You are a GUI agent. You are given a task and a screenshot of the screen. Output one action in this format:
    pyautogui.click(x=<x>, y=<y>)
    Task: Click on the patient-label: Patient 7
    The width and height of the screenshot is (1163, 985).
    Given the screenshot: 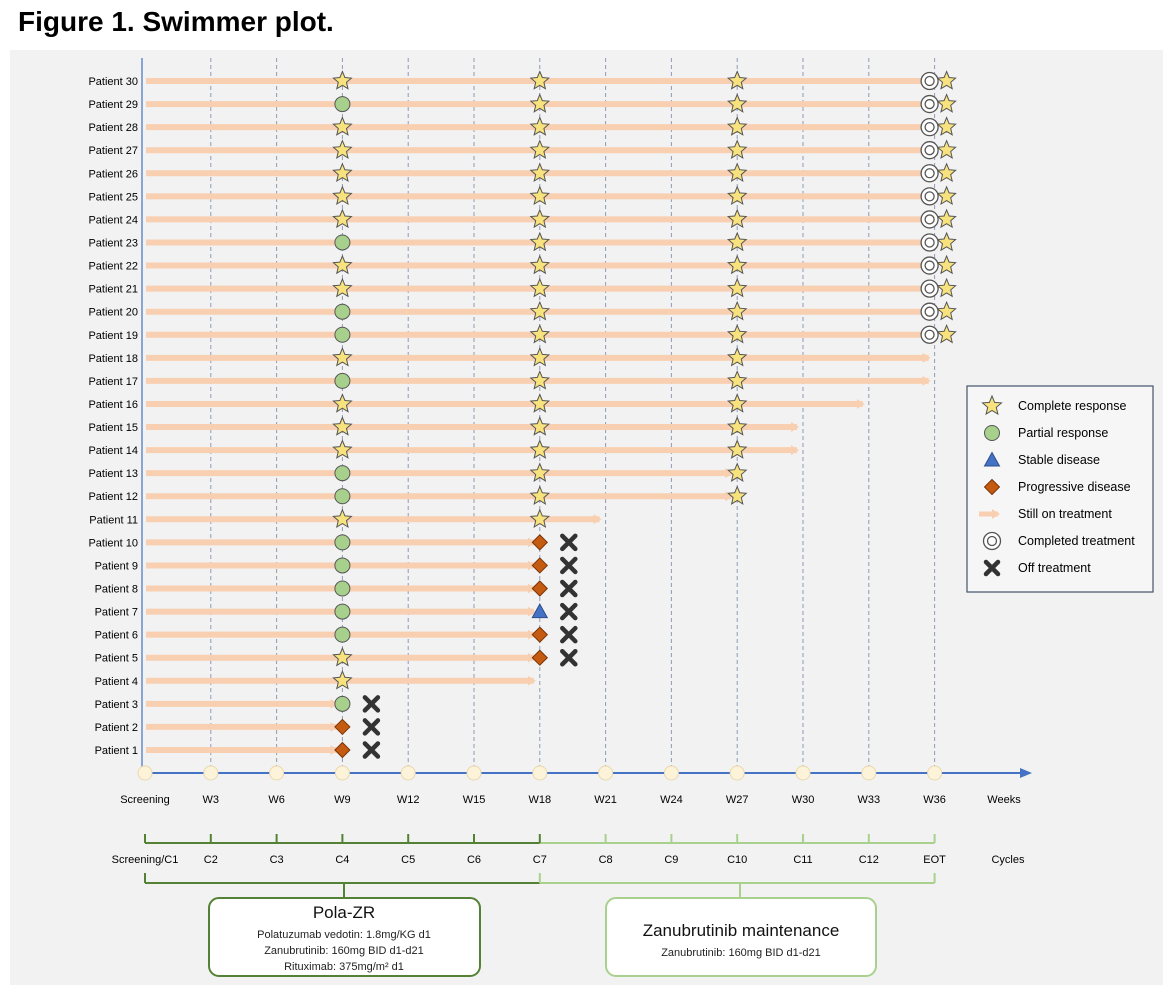 What is the action you would take?
    pyautogui.click(x=116, y=613)
    